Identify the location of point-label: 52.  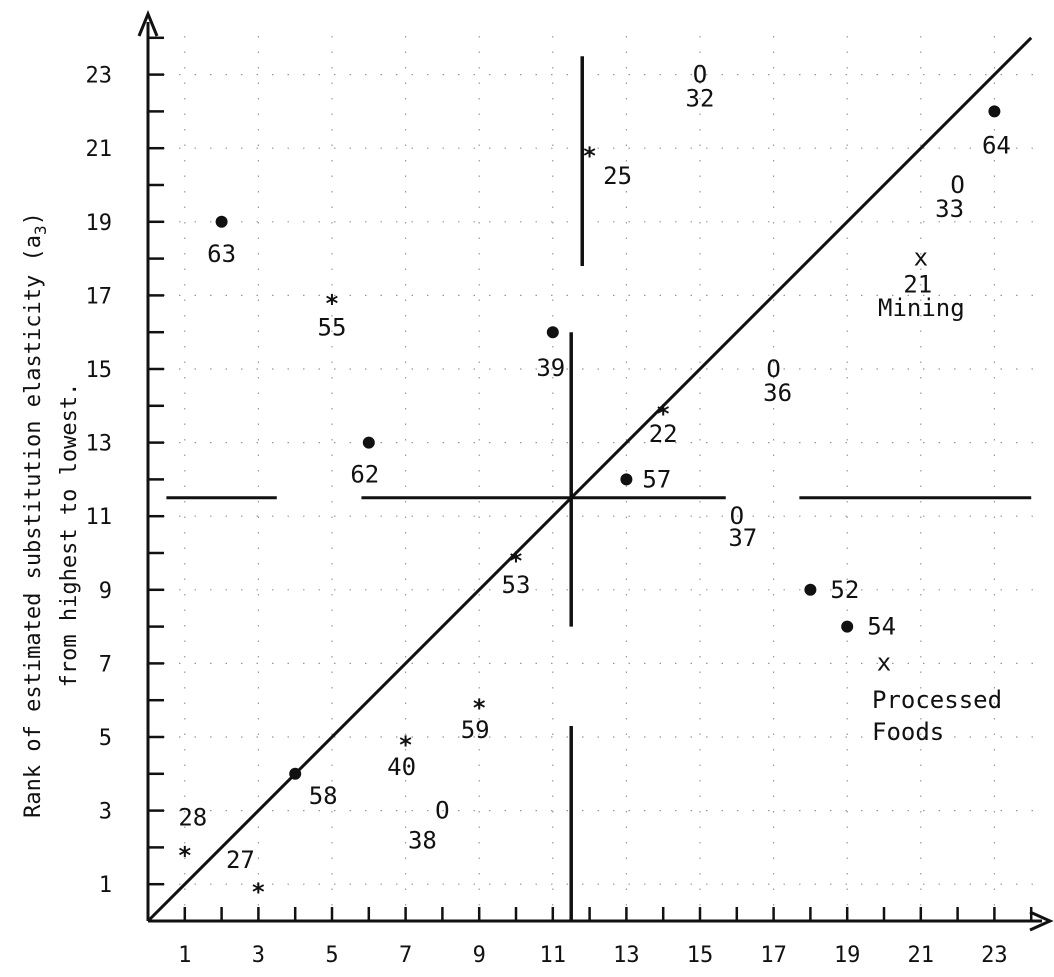
(844, 590).